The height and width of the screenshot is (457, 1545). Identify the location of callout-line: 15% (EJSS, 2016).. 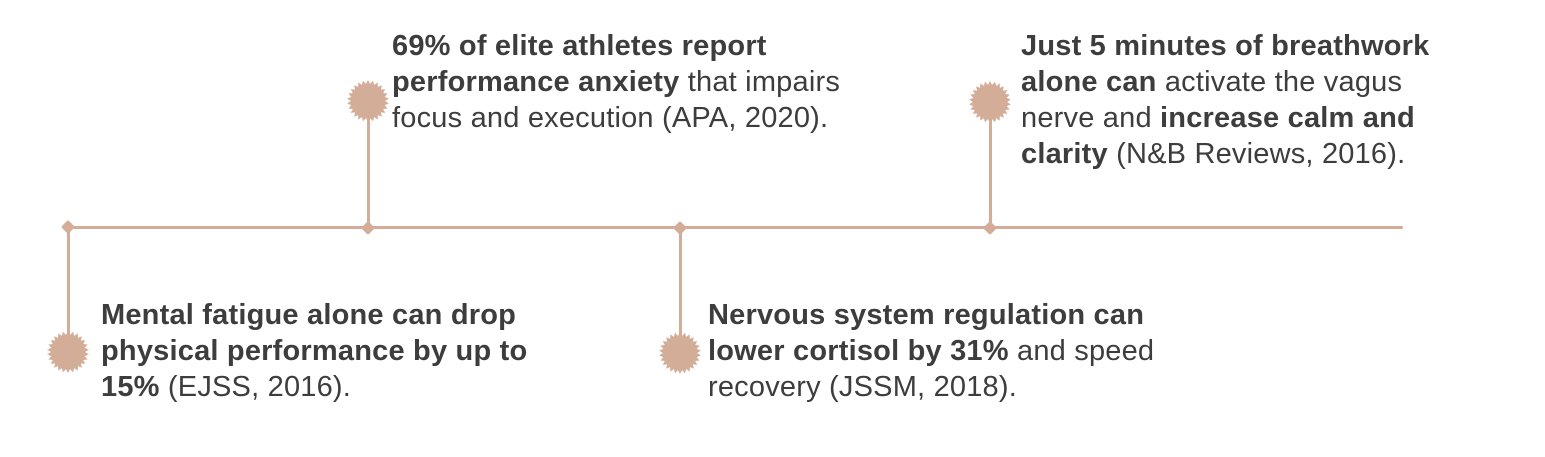
(314, 387).